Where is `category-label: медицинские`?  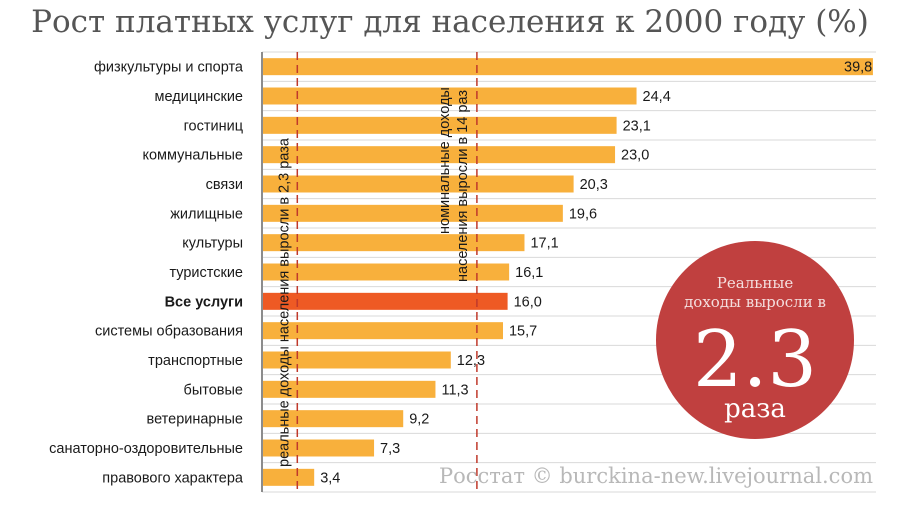
category-label: медицинские is located at coordinates (199, 97).